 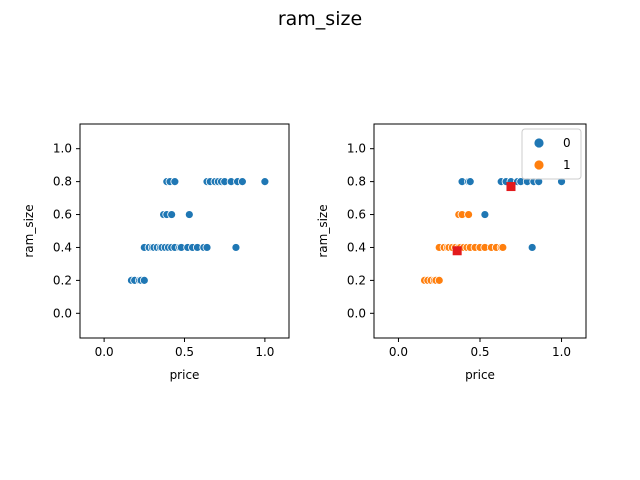 What do you see at coordinates (320, 19) in the screenshot?
I see `figure-title: ram_size` at bounding box center [320, 19].